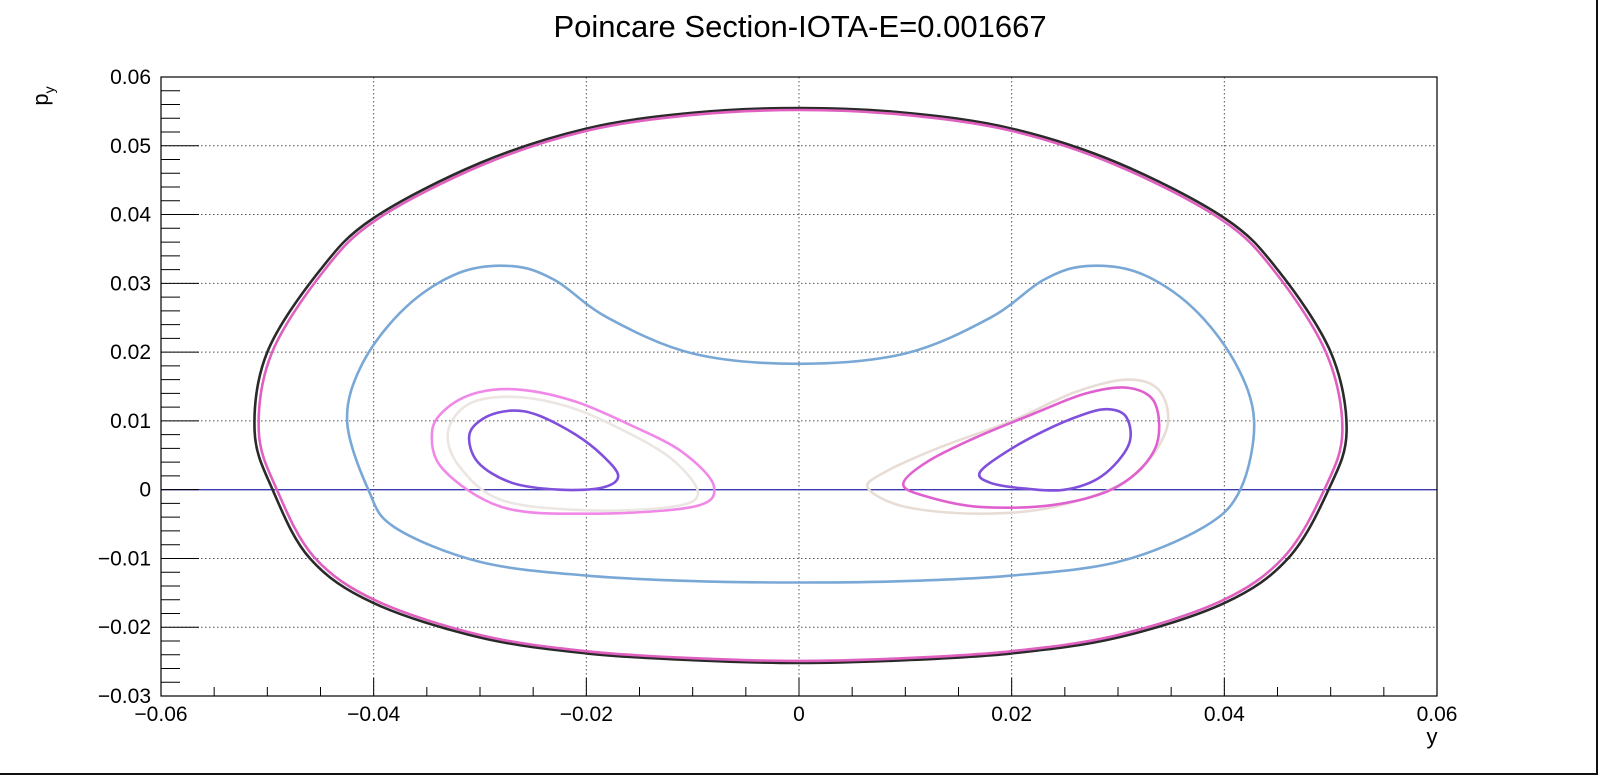 This screenshot has height=775, width=1598. Describe the element at coordinates (799, 714) in the screenshot. I see `x-tick-label: 0` at that location.